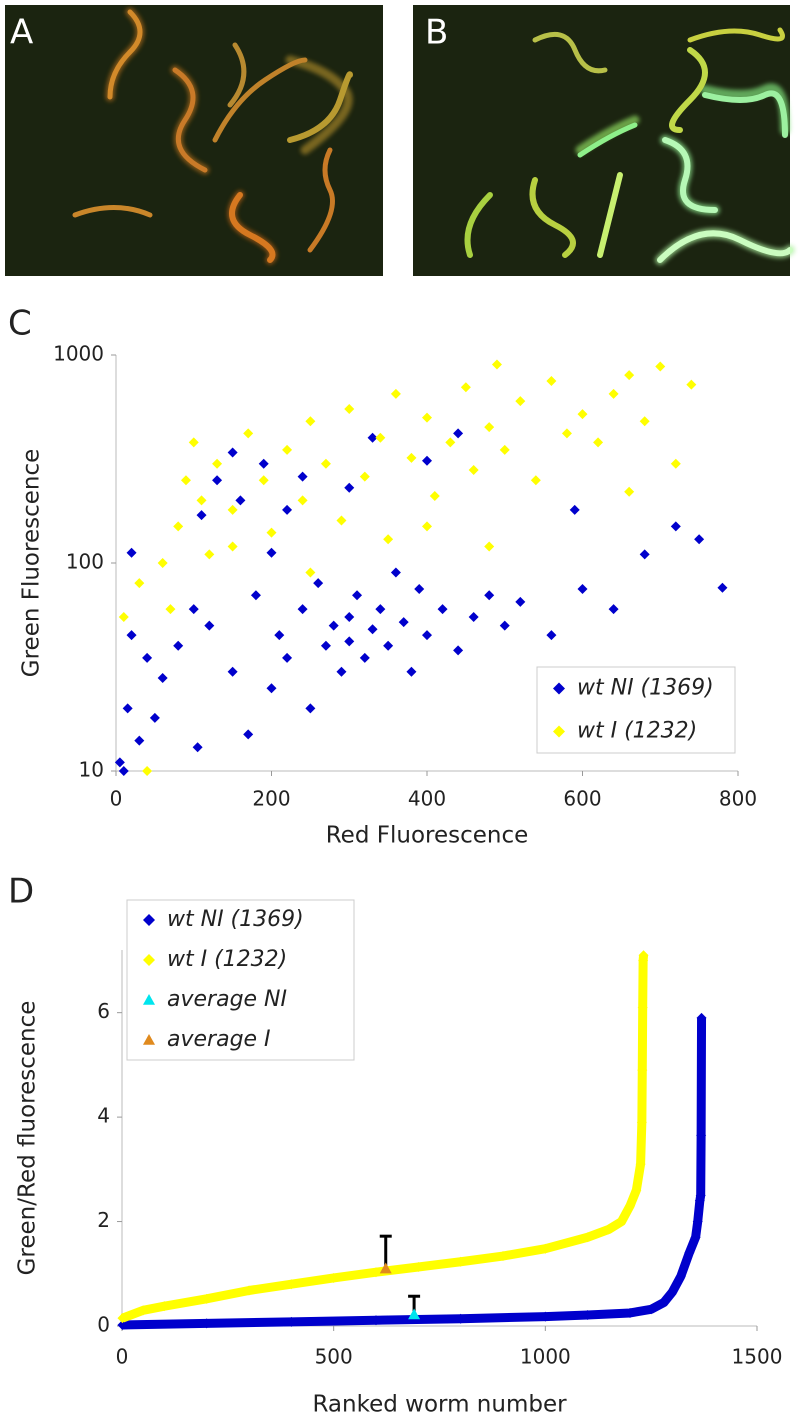 The width and height of the screenshot is (800, 1428). I want to click on legend-label: wt I (1232), so click(637, 731).